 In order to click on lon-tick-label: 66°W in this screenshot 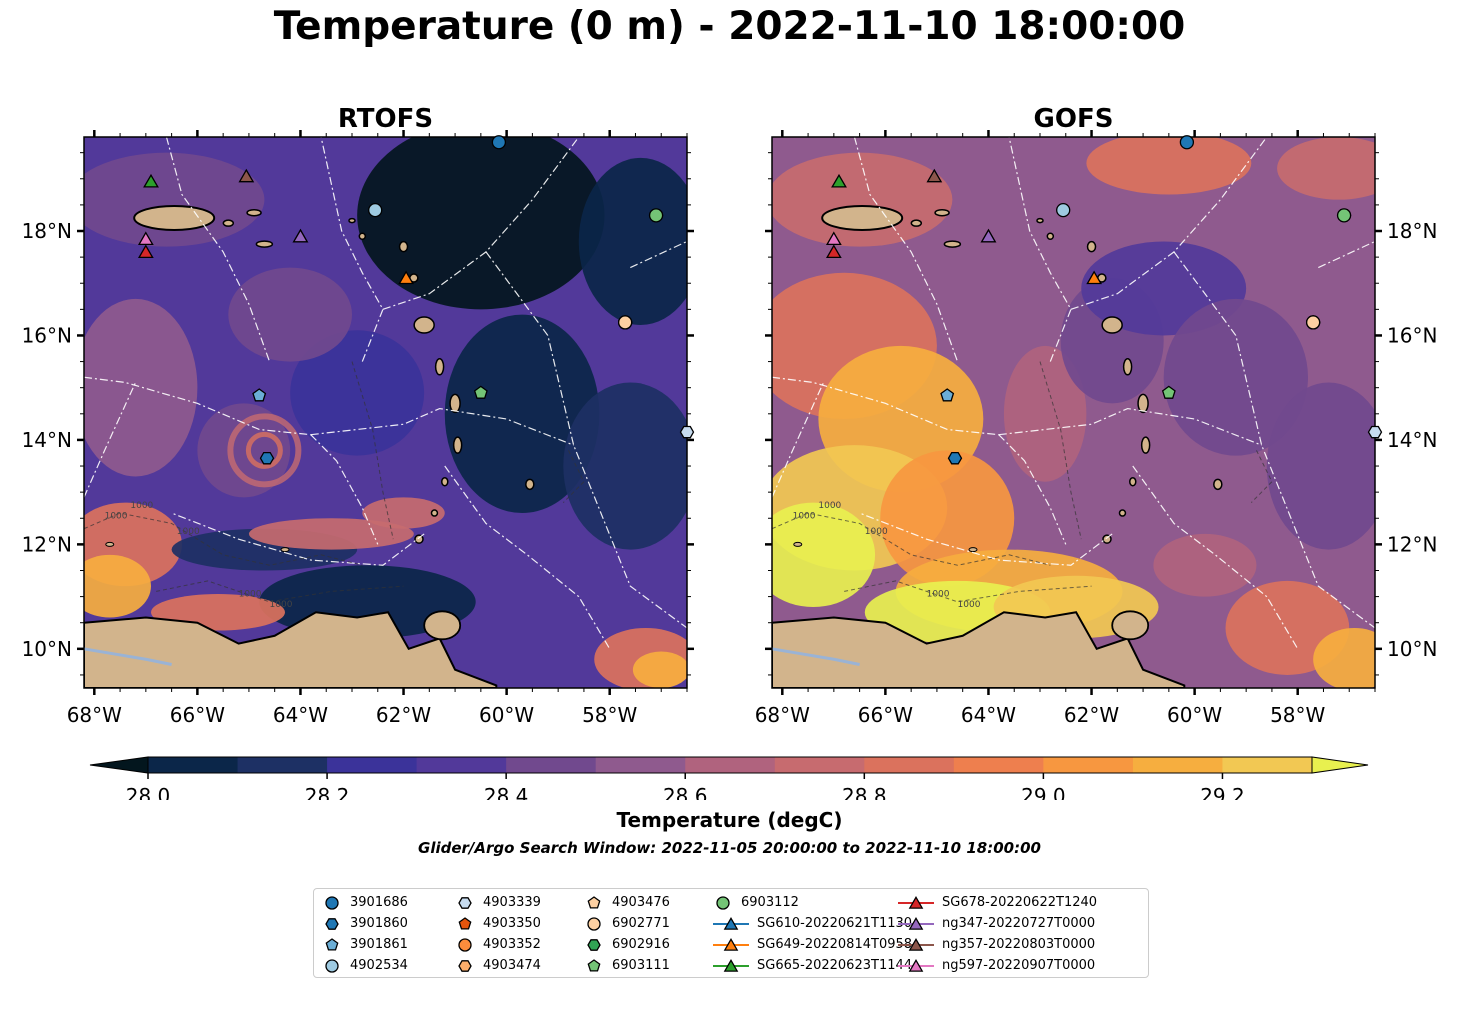, I will do `click(885, 715)`.